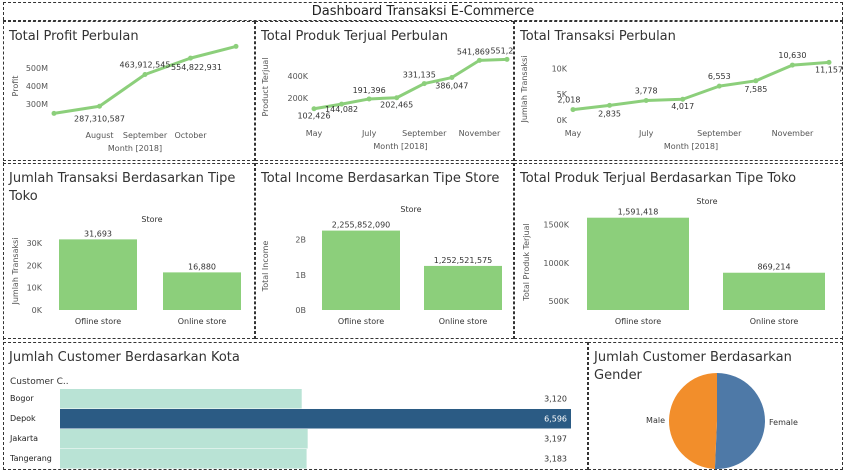 The height and width of the screenshot is (473, 847). I want to click on data-label: 541,869, so click(473, 51).